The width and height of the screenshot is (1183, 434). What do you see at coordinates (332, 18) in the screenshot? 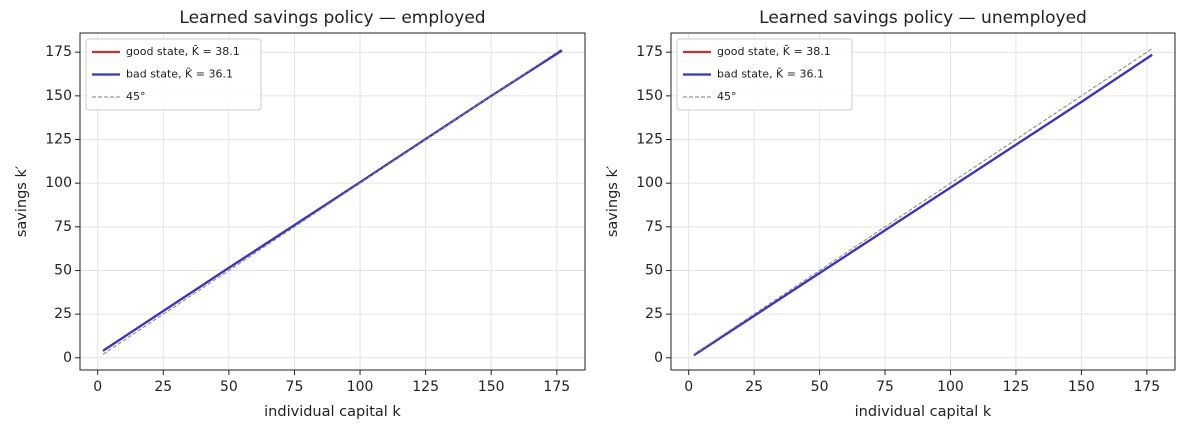
I see `chart-title: Learned savings policy — employed` at bounding box center [332, 18].